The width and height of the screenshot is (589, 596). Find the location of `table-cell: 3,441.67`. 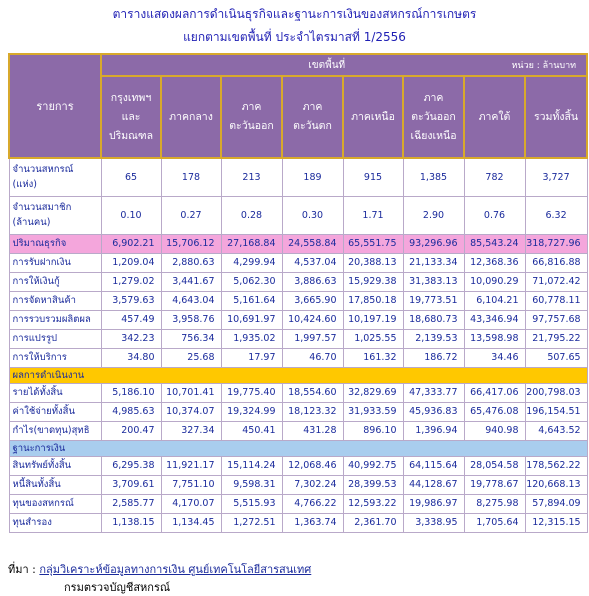

table-cell: 3,441.67 is located at coordinates (191, 281).